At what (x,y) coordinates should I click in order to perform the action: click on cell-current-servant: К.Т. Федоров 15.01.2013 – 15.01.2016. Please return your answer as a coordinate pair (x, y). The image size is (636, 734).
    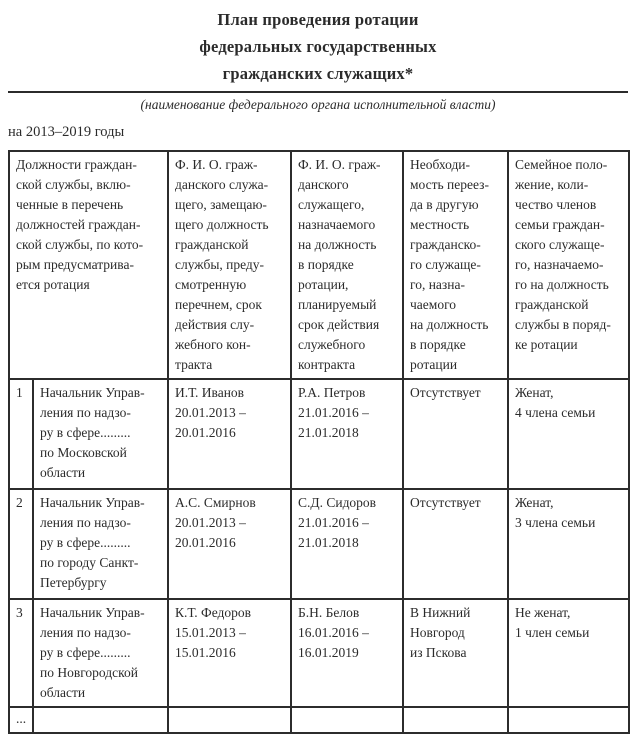
    Looking at the image, I should click on (229, 653).